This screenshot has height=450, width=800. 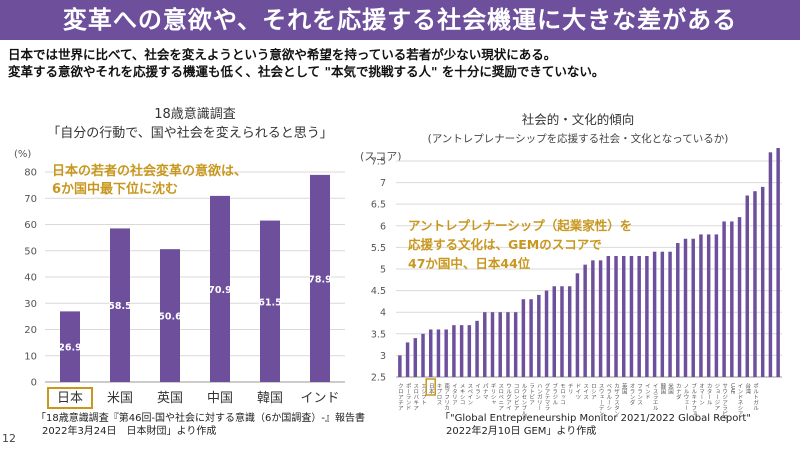 What do you see at coordinates (520, 225) in the screenshot?
I see `right-annotation-line-1: アントレプレナーシップ（起業家性）を` at bounding box center [520, 225].